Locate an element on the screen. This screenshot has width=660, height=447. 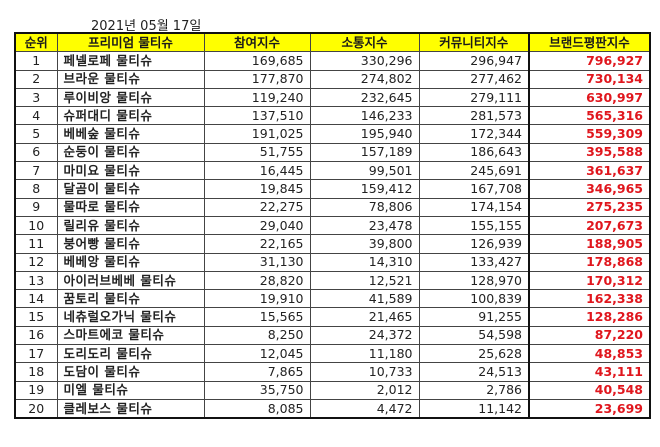
brand-name-cell: 순둥이 물티슈 is located at coordinates (130, 152).